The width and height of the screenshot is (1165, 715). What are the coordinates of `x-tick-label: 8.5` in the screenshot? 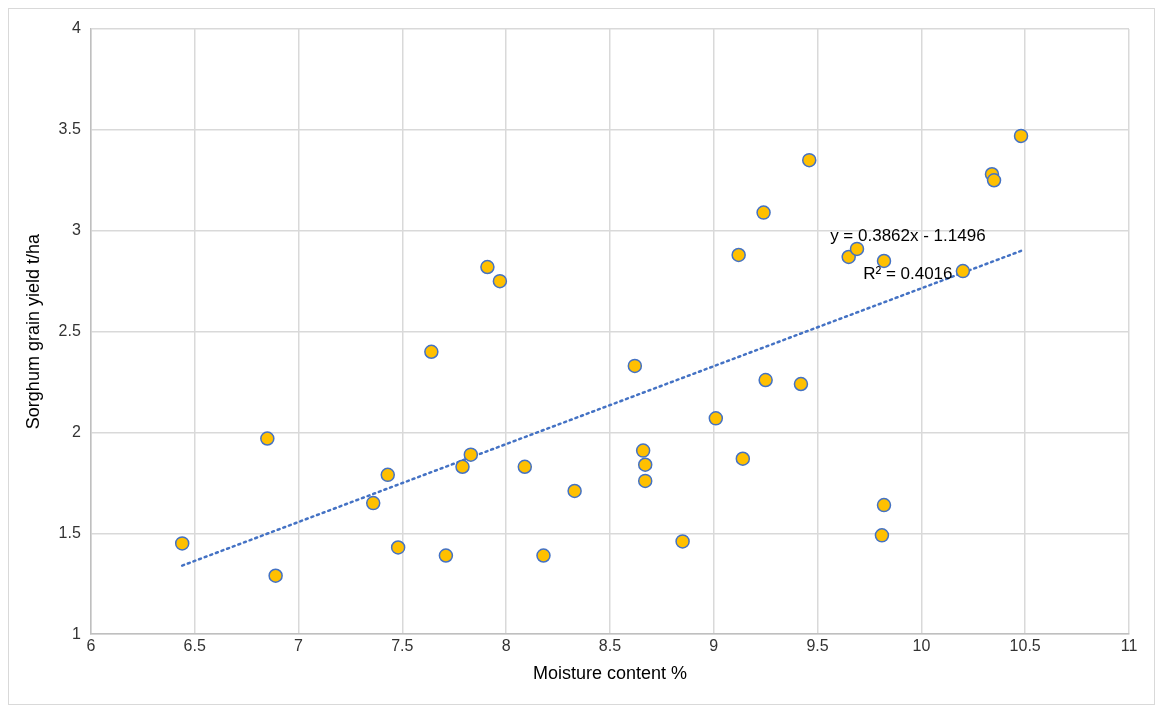 It's located at (610, 646).